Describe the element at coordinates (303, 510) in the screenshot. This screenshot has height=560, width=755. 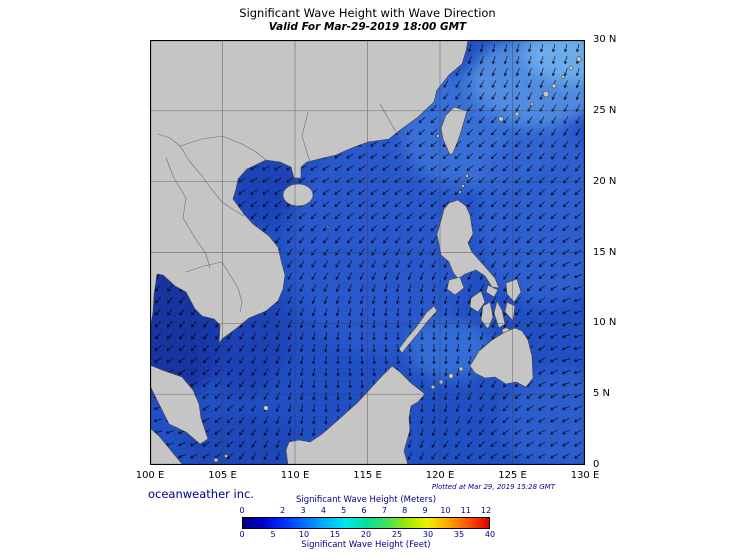
I see `legend-tick-label: 3` at that location.